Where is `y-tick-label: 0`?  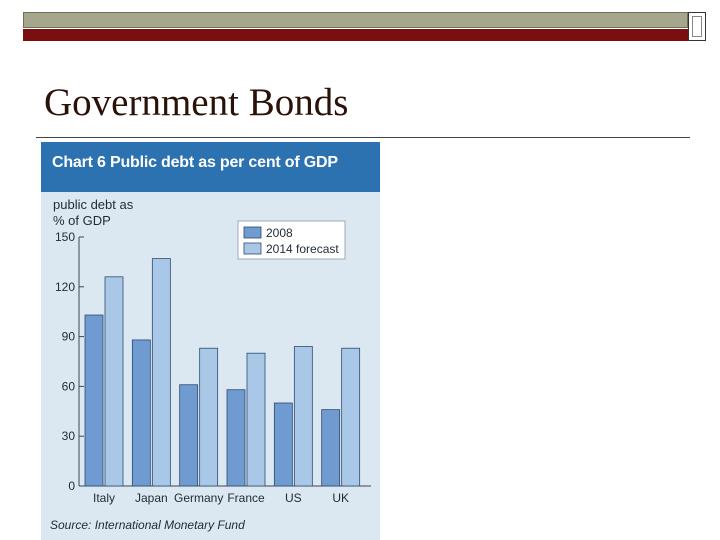 y-tick-label: 0 is located at coordinates (71, 486).